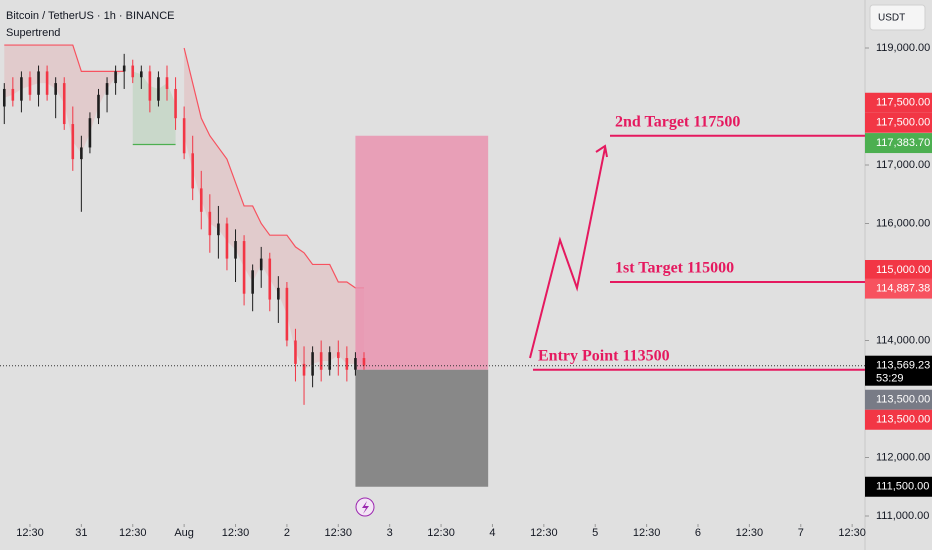  Describe the element at coordinates (422, 428) in the screenshot. I see `position-stop` at that location.